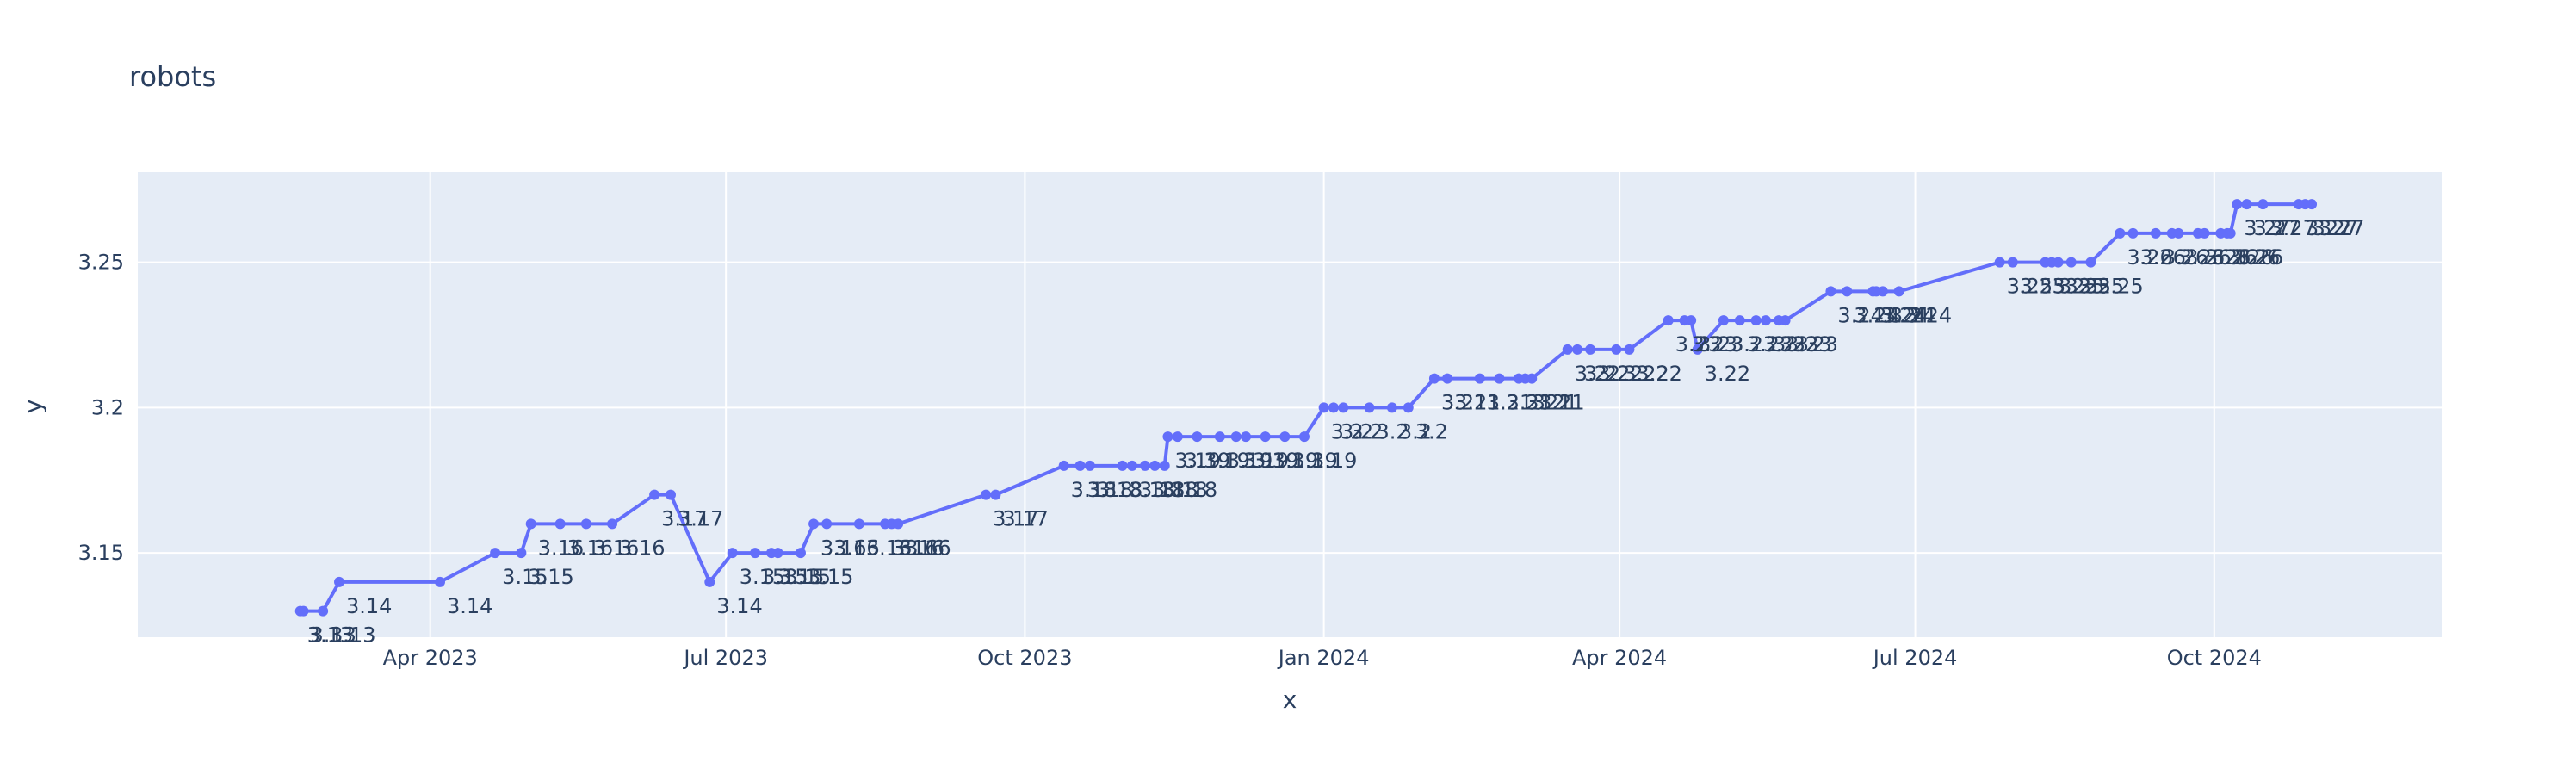 The width and height of the screenshot is (2576, 775). What do you see at coordinates (172, 77) in the screenshot?
I see `chart-title: robots` at bounding box center [172, 77].